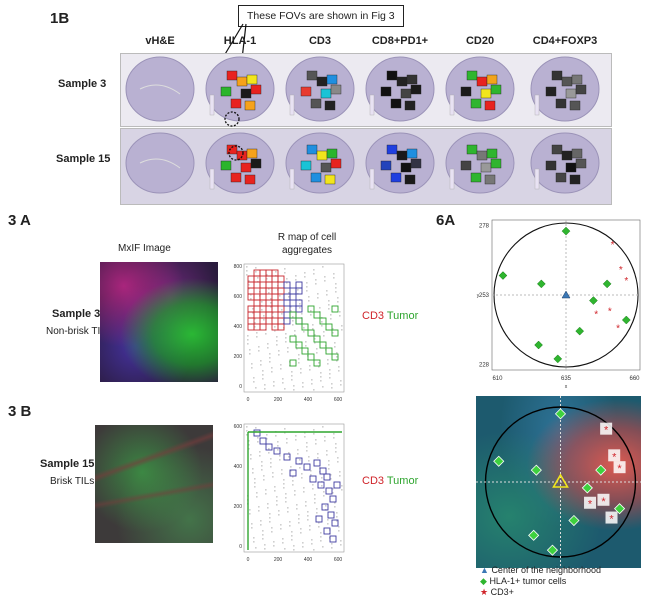  What do you see at coordinates (72, 481) in the screenshot?
I see `desc-3b: Brisk TILs` at bounding box center [72, 481].